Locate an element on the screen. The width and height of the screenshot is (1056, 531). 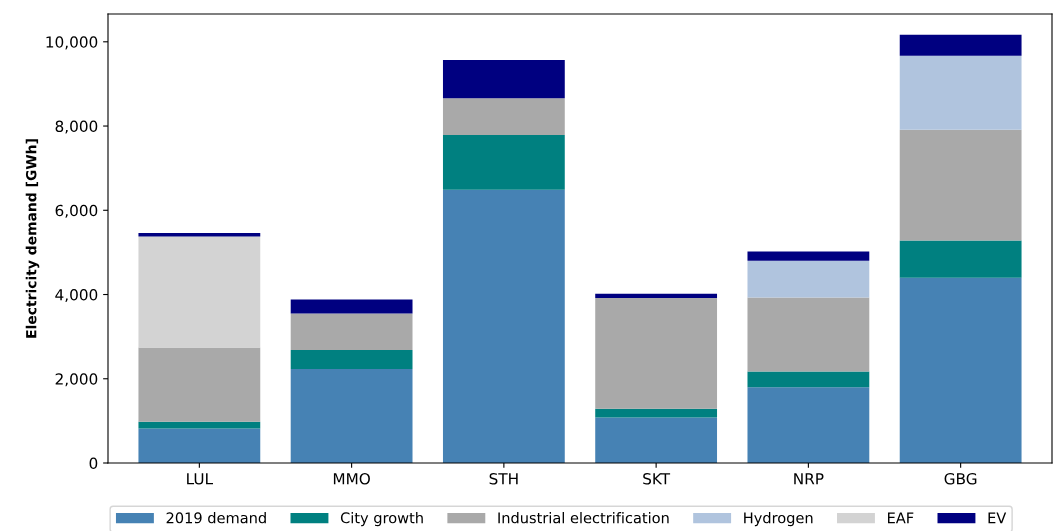
y-tick-label: 10,000 is located at coordinates (72, 43).